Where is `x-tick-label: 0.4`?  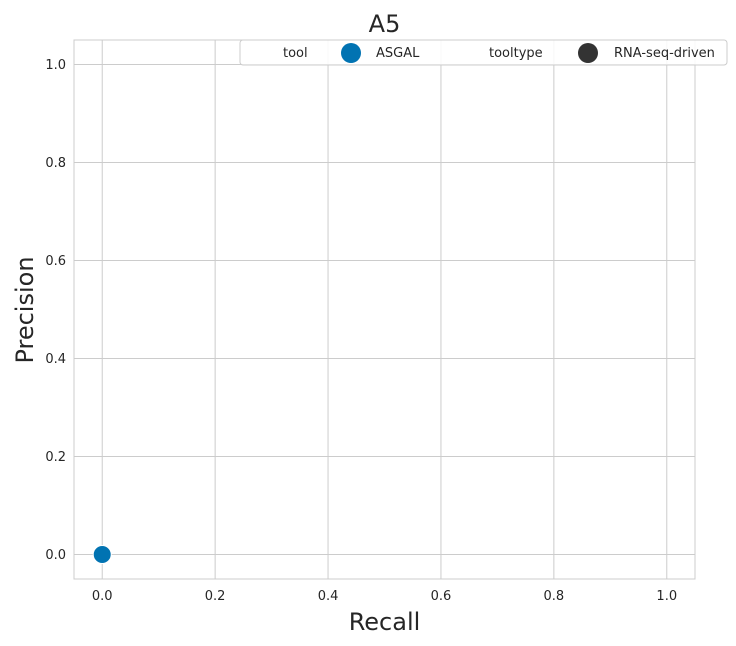 x-tick-label: 0.4 is located at coordinates (328, 596).